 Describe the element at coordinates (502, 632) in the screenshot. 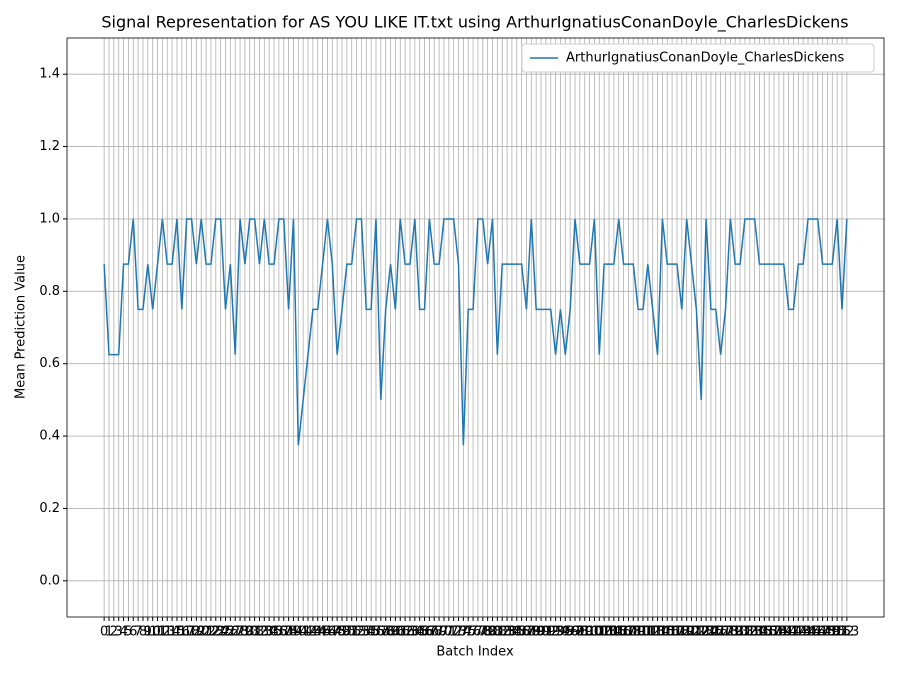

I see `x-tick-label: 82` at that location.